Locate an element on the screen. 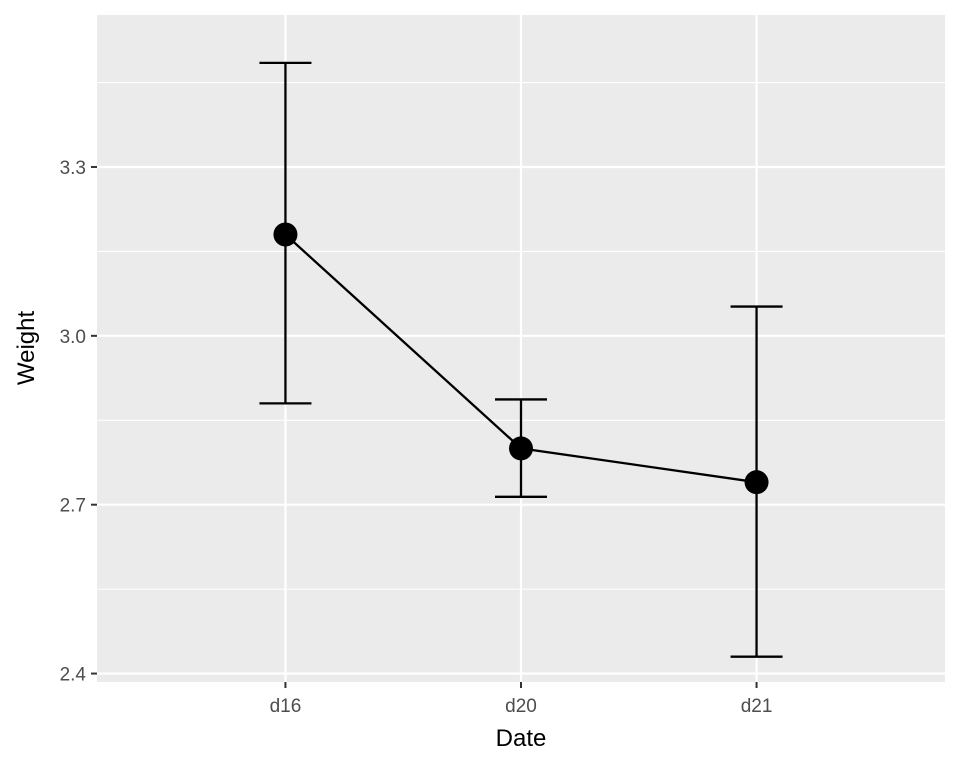 The height and width of the screenshot is (768, 960). x-axis: d16 d20 d21 is located at coordinates (521, 699).